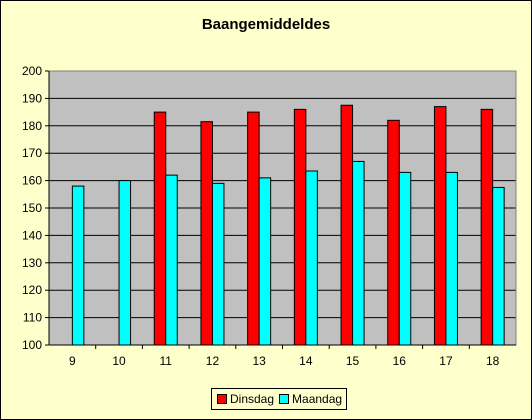  I want to click on chart-title: Baangemiddeldes, so click(266, 24).